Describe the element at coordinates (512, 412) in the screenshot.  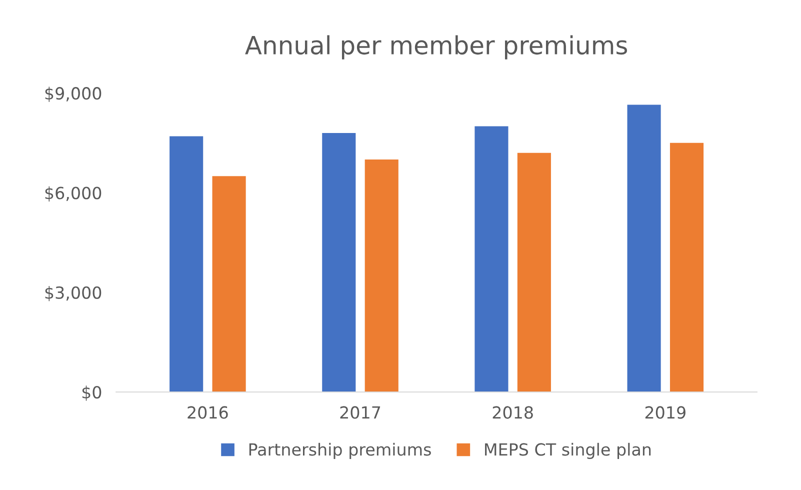
I see `x-tick-label: 2018` at that location.